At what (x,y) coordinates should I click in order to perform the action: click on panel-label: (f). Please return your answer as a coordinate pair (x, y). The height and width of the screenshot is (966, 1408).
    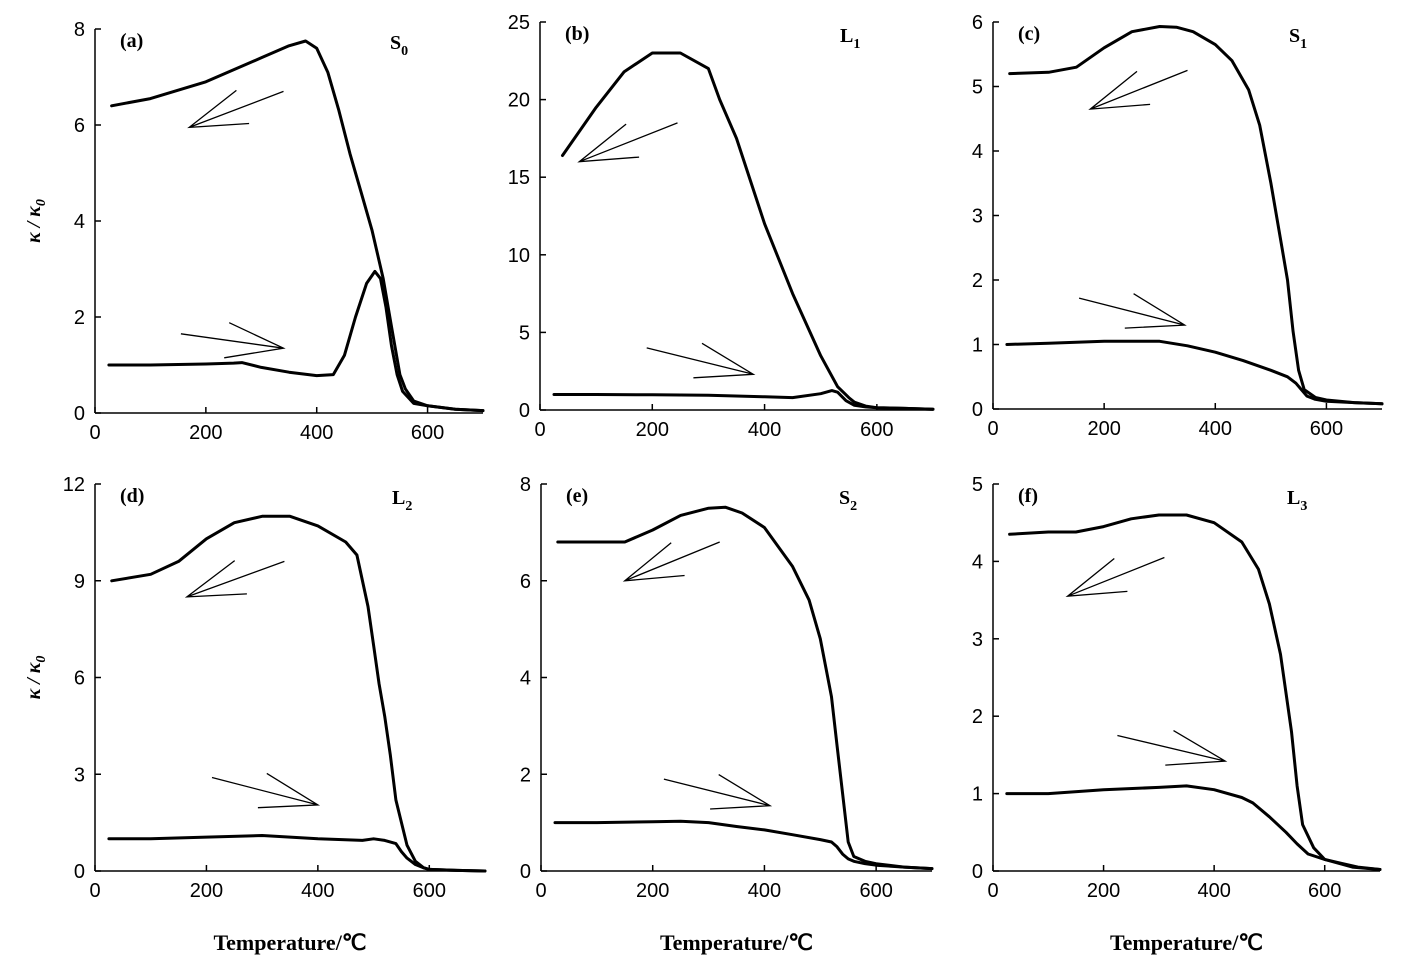
    Looking at the image, I should click on (1028, 496).